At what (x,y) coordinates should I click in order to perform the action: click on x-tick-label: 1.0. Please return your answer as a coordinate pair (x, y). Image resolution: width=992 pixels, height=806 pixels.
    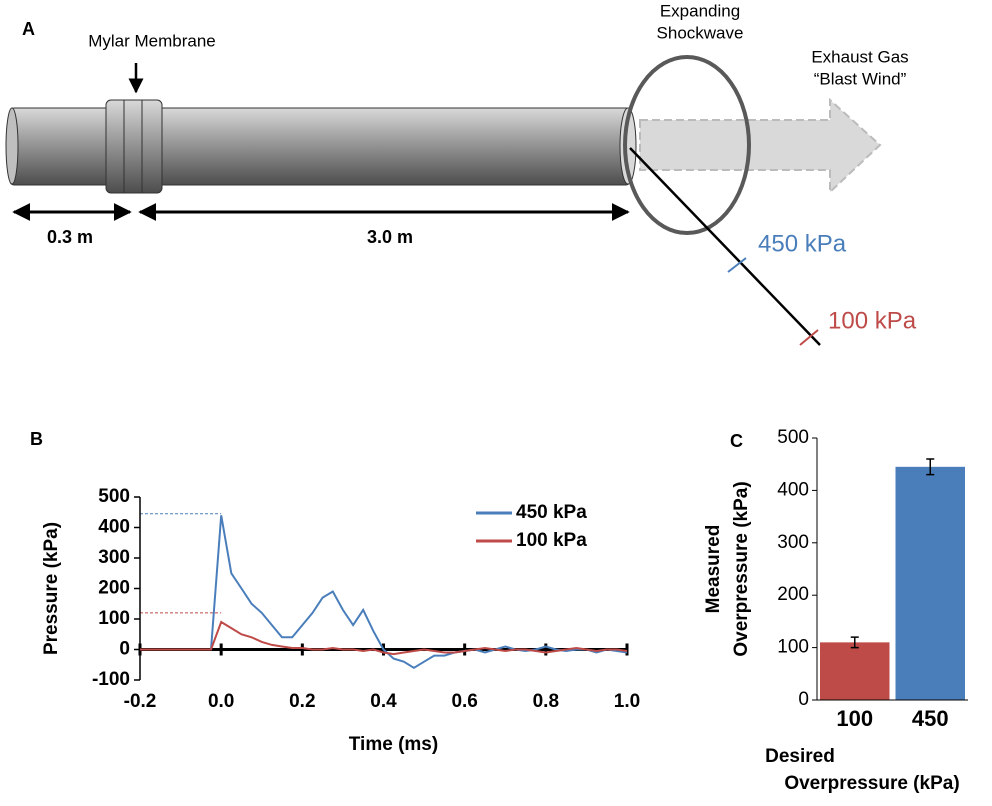
    Looking at the image, I should click on (627, 701).